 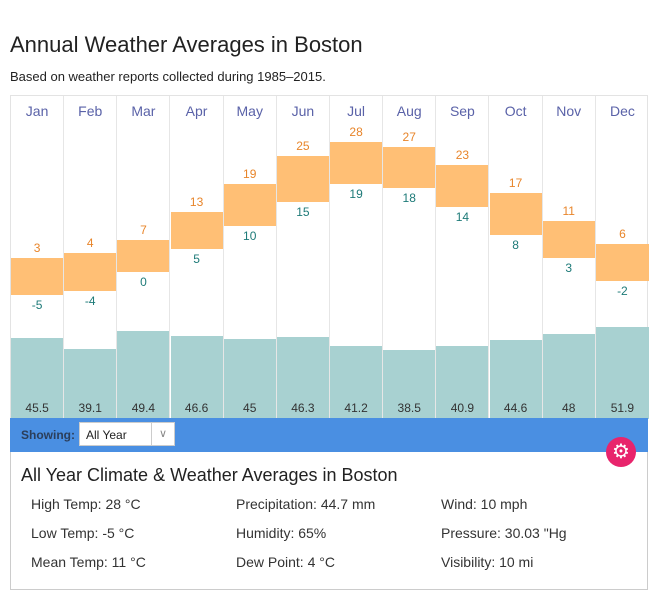 I want to click on high-temp-label: 28, so click(x=356, y=132).